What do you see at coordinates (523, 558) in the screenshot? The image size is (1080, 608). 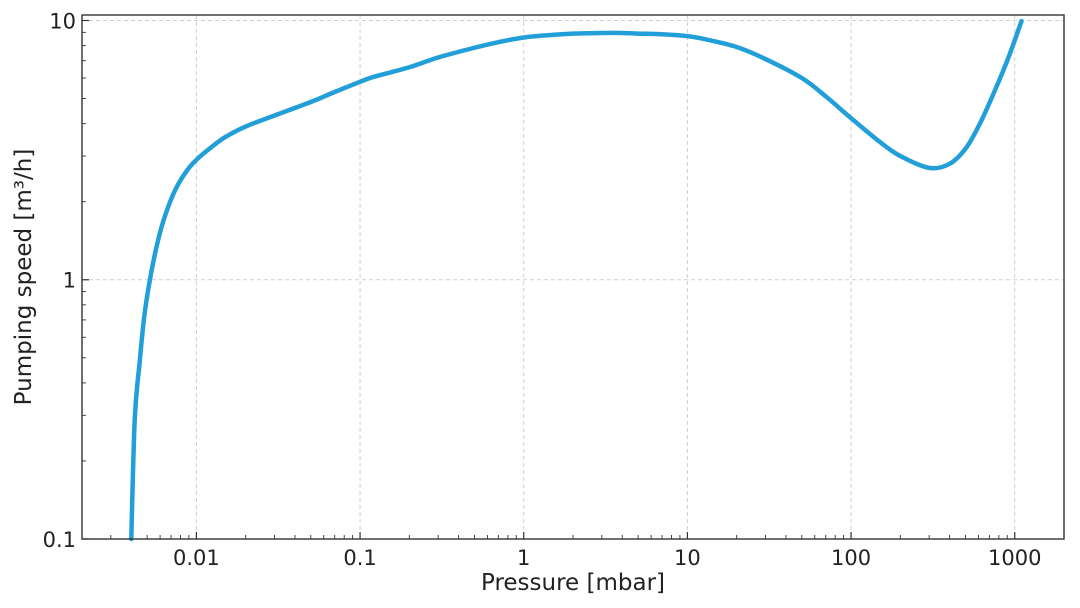 I see `x-tick-label: 1` at bounding box center [523, 558].